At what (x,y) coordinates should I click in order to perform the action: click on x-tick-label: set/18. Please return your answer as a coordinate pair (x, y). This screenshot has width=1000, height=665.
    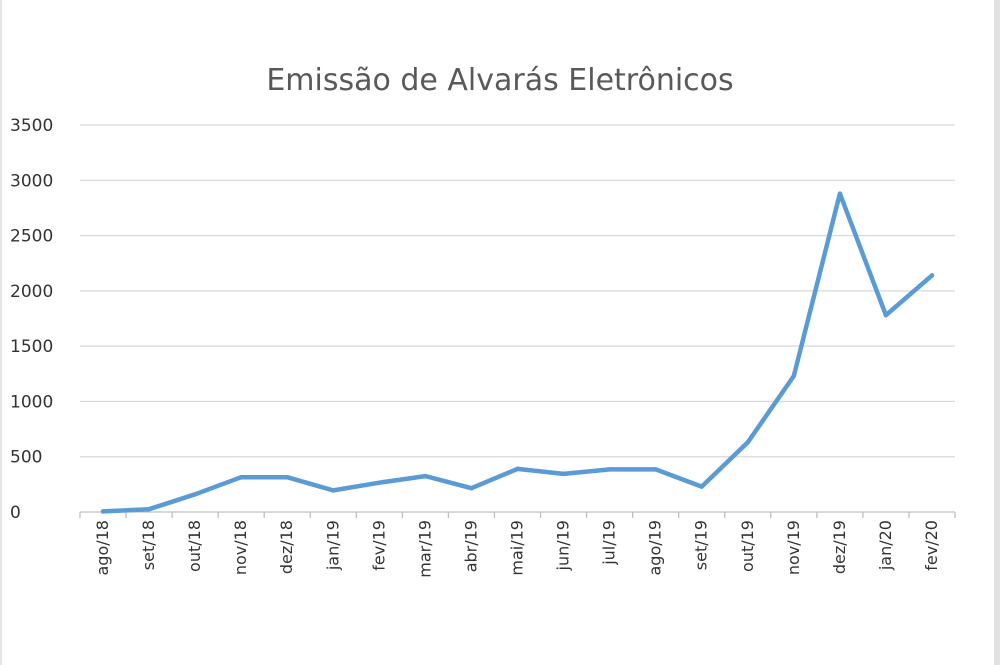
    Looking at the image, I should click on (148, 545).